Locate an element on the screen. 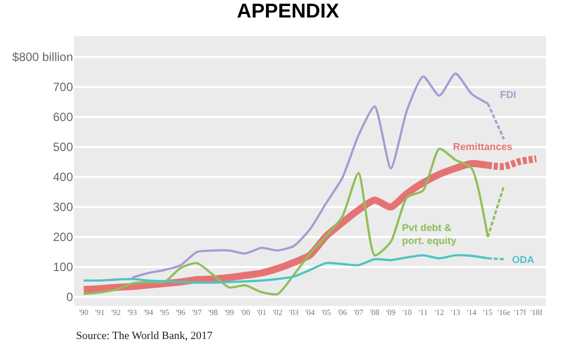 This screenshot has height=346, width=576. x-tick-label: '93 is located at coordinates (132, 312).